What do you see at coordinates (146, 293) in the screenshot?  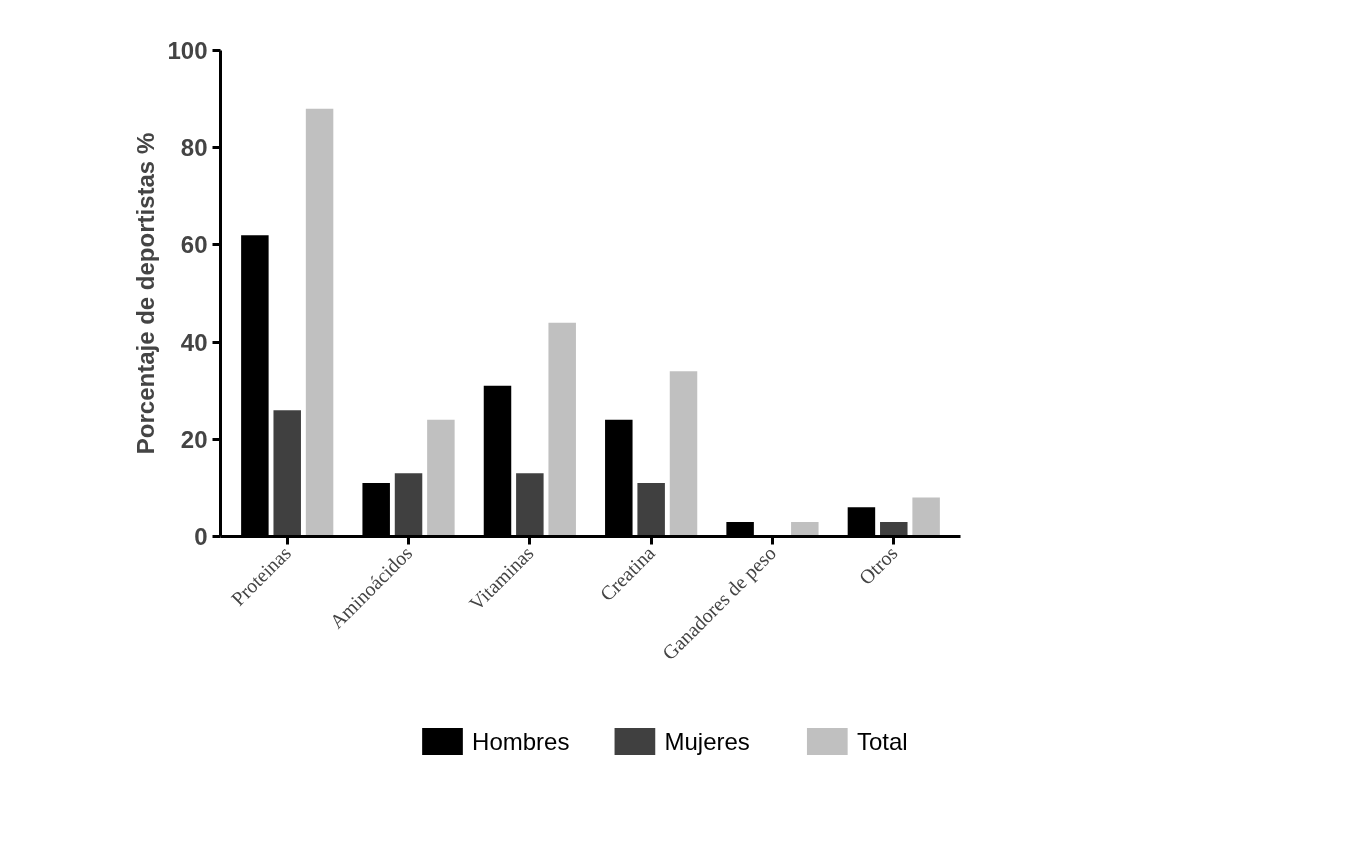 I see `y-axis-title: Porcentaje de deportistas %` at bounding box center [146, 293].